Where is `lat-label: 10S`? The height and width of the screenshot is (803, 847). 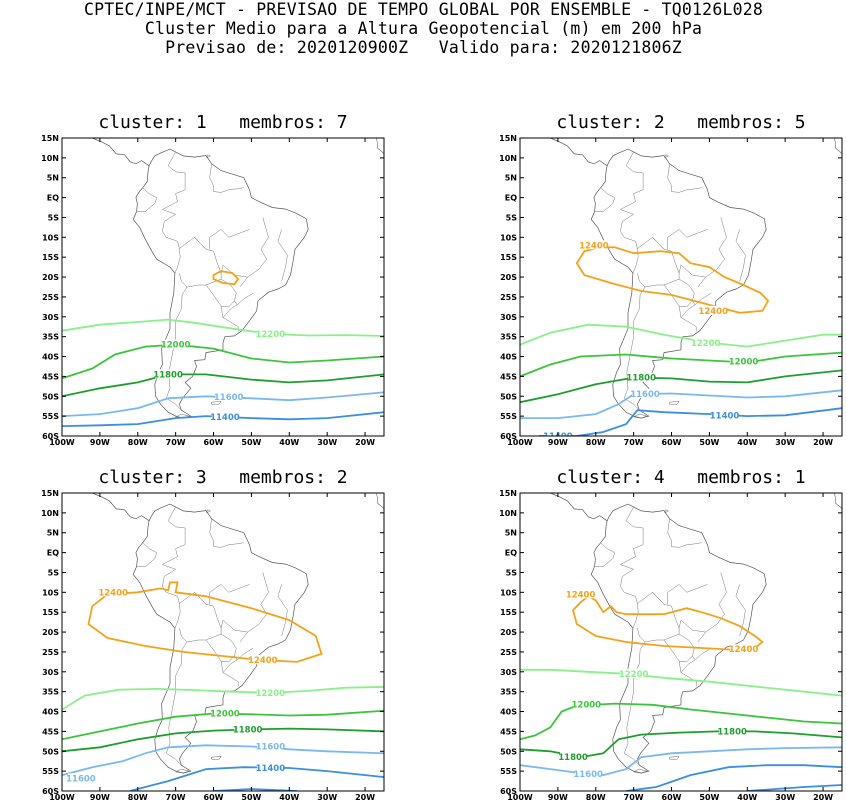 lat-label: 10S is located at coordinates (508, 592).